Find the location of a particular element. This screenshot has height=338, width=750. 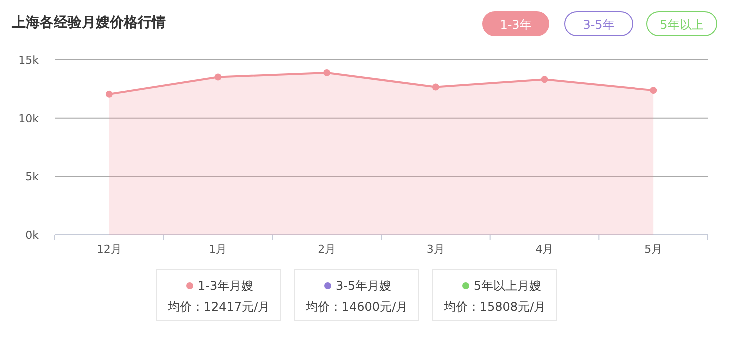

x-tick-label: 2月 is located at coordinates (327, 249).